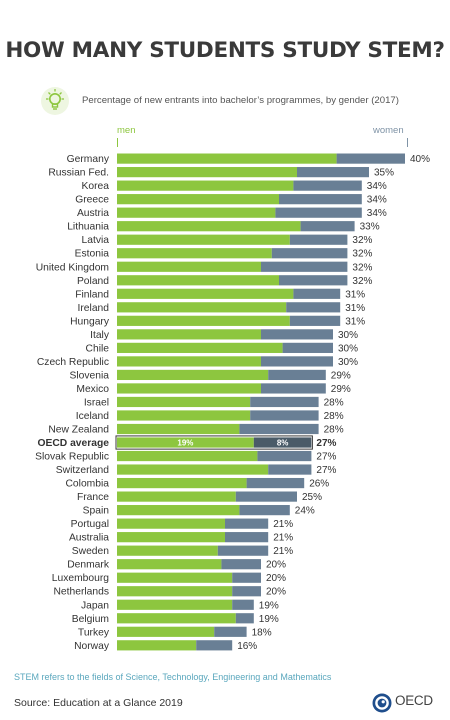 The height and width of the screenshot is (720, 450). I want to click on category-label: Poland, so click(93, 281).